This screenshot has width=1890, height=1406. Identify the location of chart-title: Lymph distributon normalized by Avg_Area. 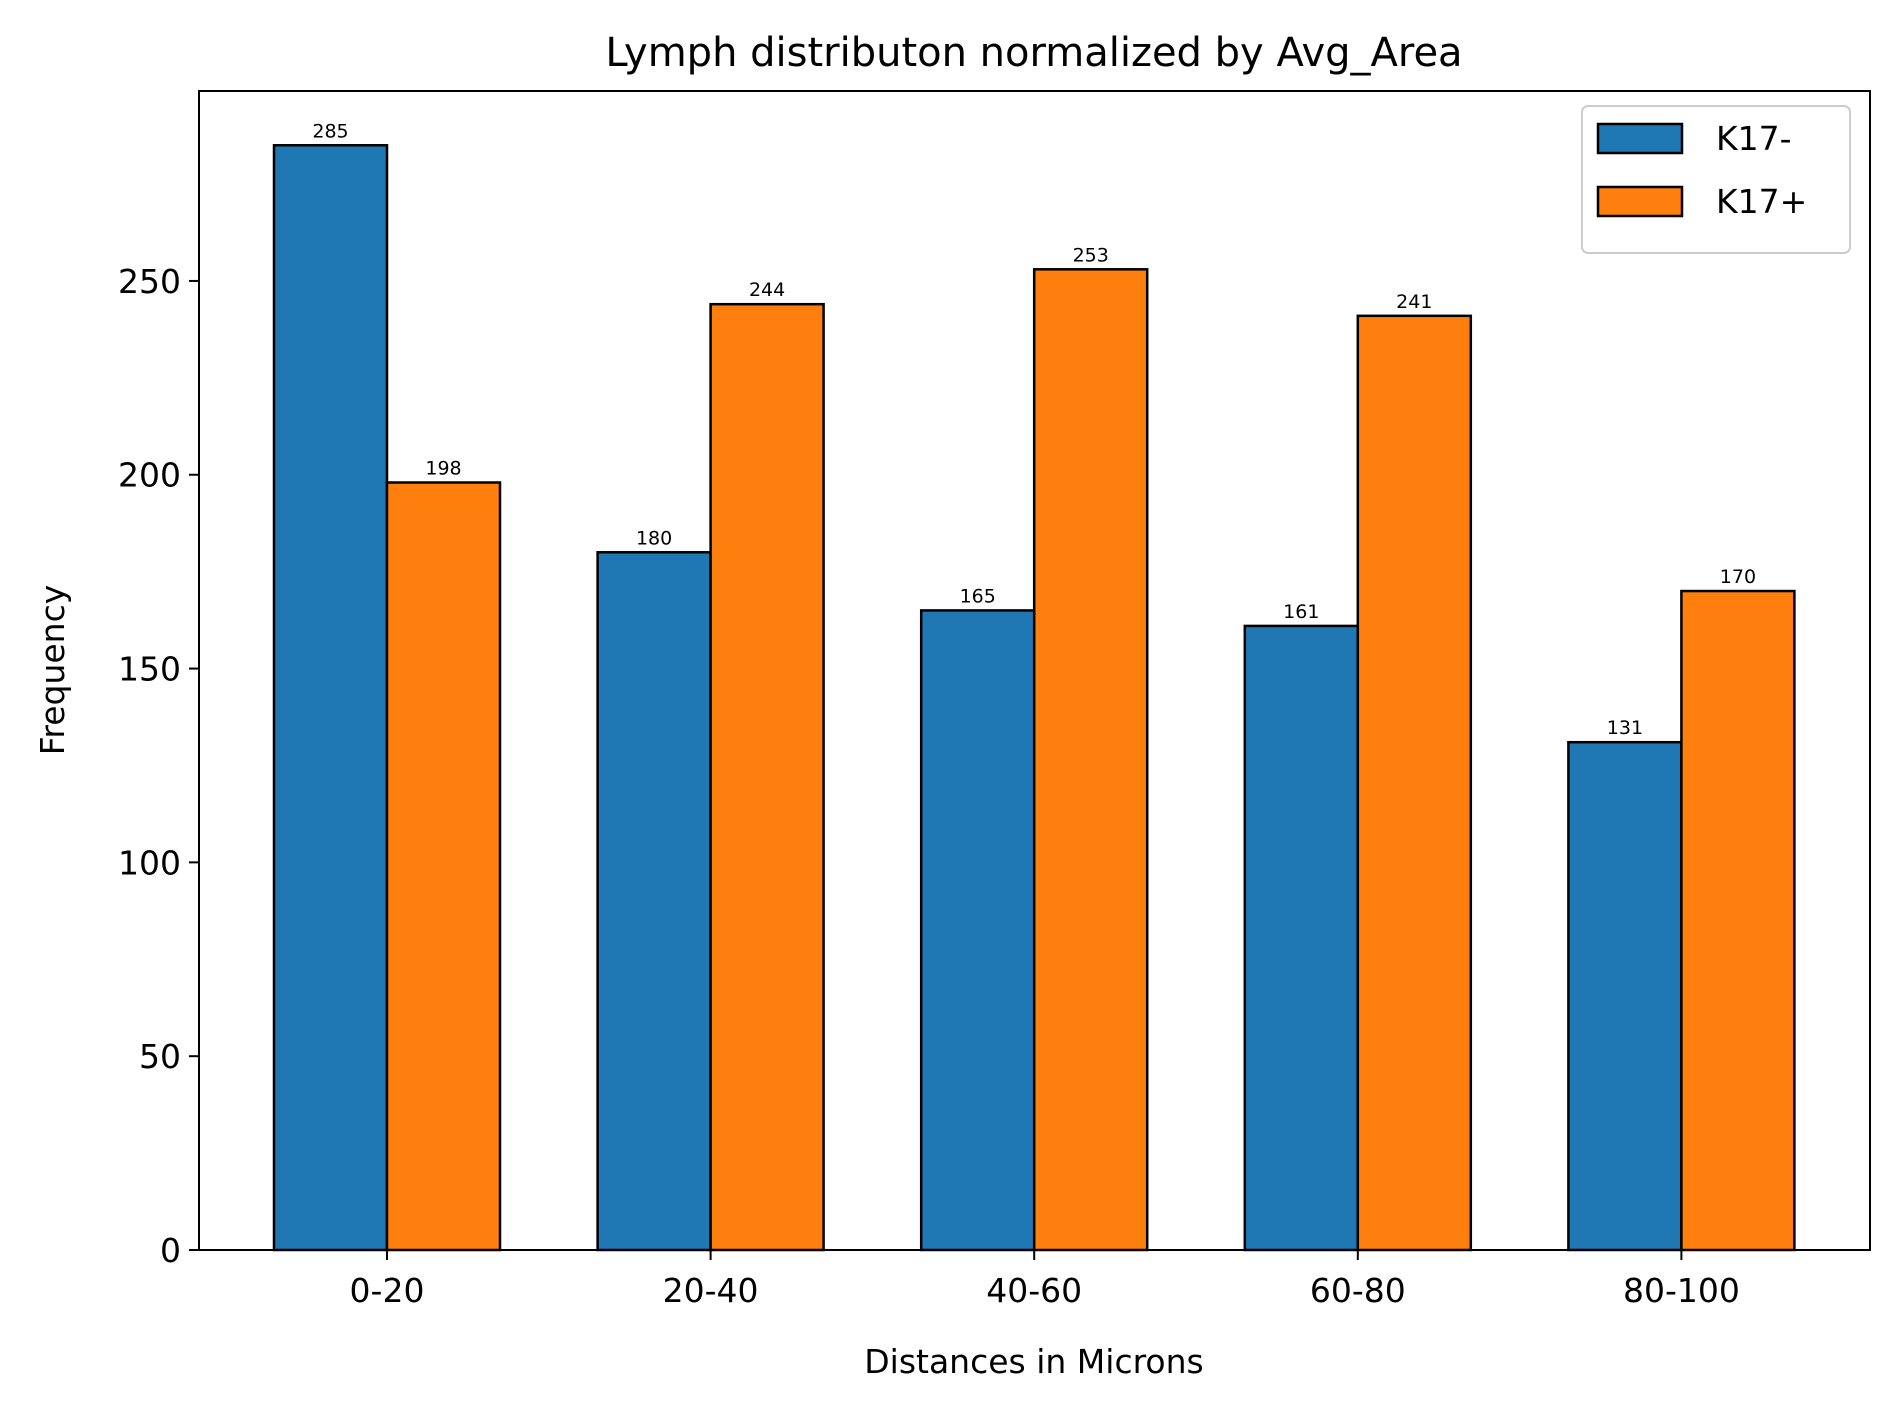
(1033, 53).